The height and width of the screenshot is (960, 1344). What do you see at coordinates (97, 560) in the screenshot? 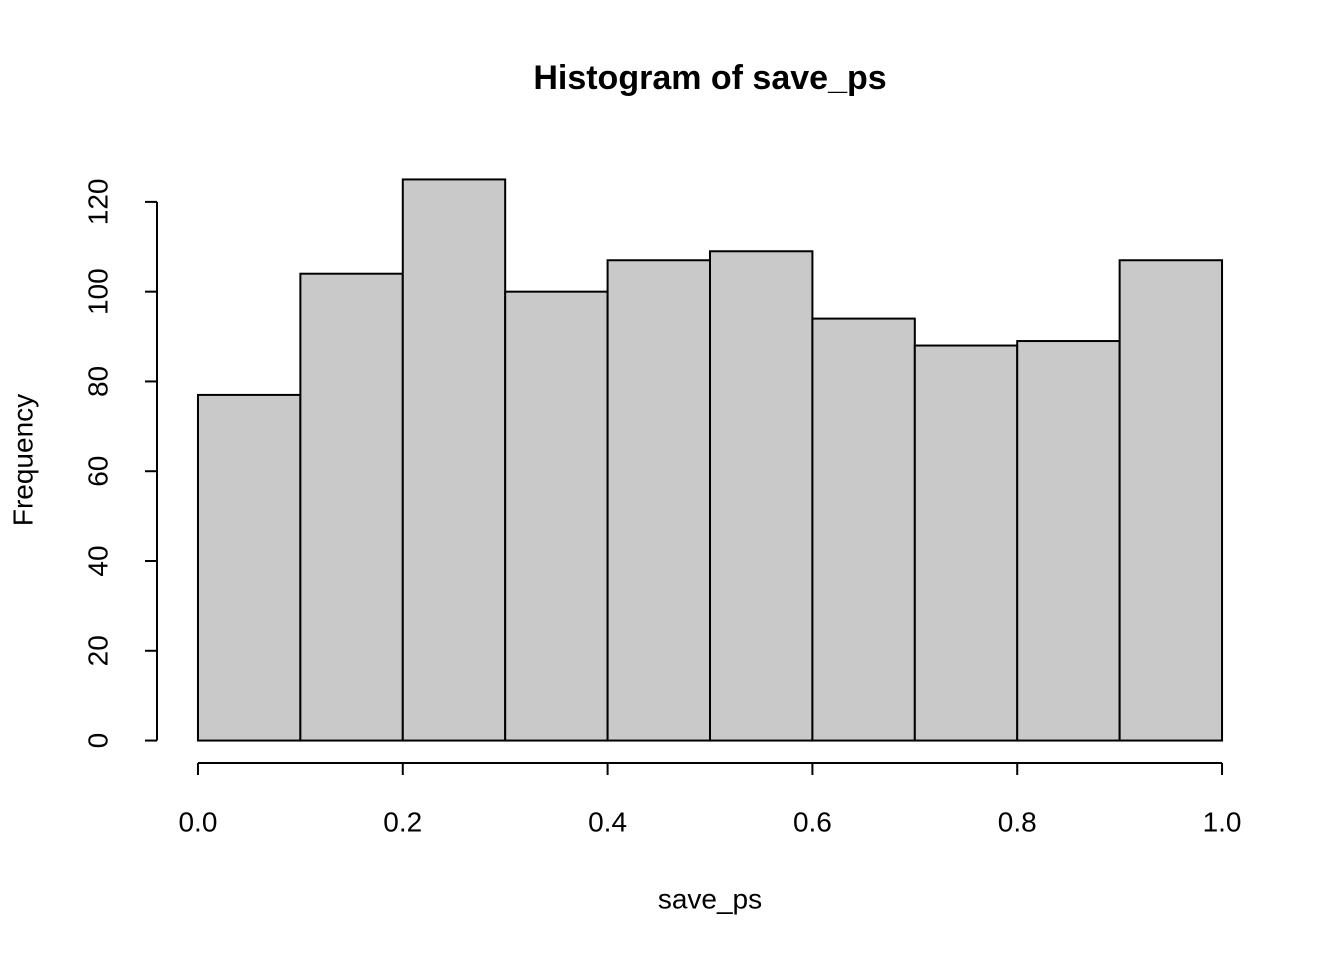
I see `y-tick-label: 40` at bounding box center [97, 560].